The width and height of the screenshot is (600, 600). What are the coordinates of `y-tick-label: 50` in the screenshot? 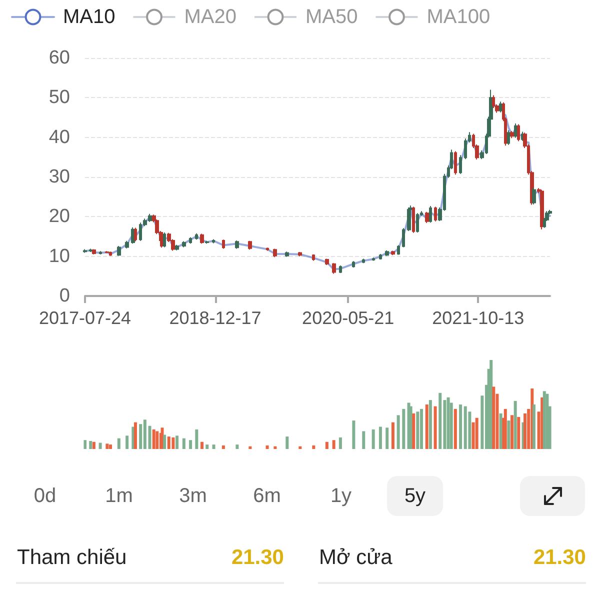 It's located at (59, 97).